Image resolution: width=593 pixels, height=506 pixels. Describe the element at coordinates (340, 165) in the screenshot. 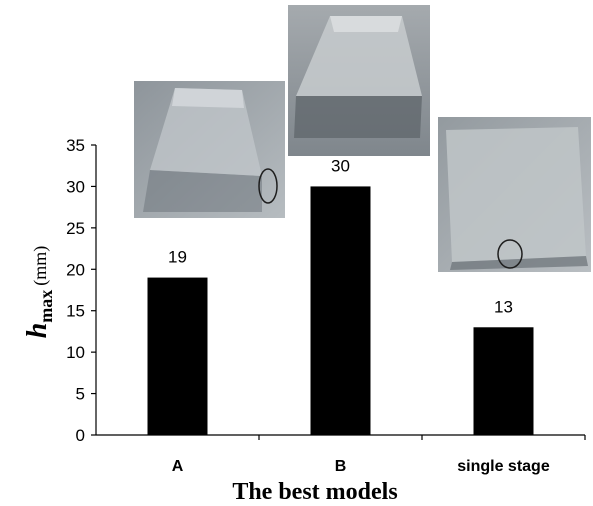

I see `bar-value-label: 30` at that location.